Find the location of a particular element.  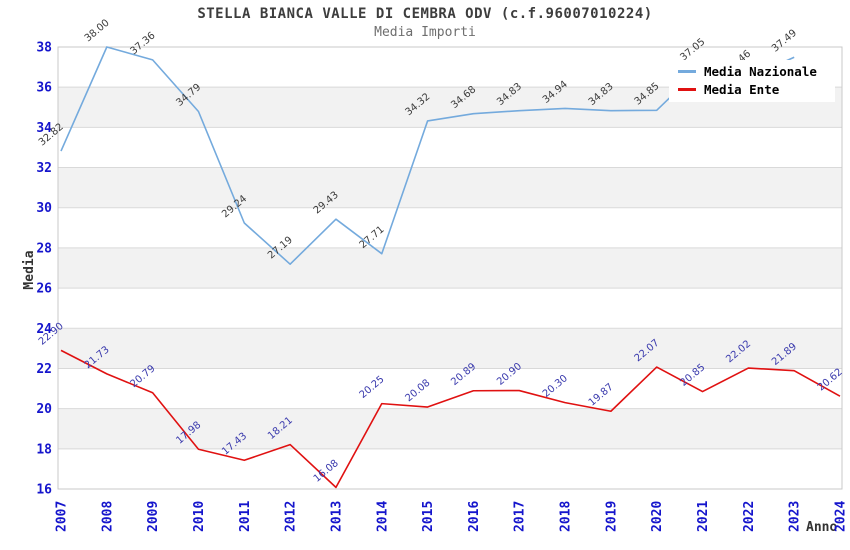

chart-legend: Media Nazionale Media Ente is located at coordinates (752, 81).